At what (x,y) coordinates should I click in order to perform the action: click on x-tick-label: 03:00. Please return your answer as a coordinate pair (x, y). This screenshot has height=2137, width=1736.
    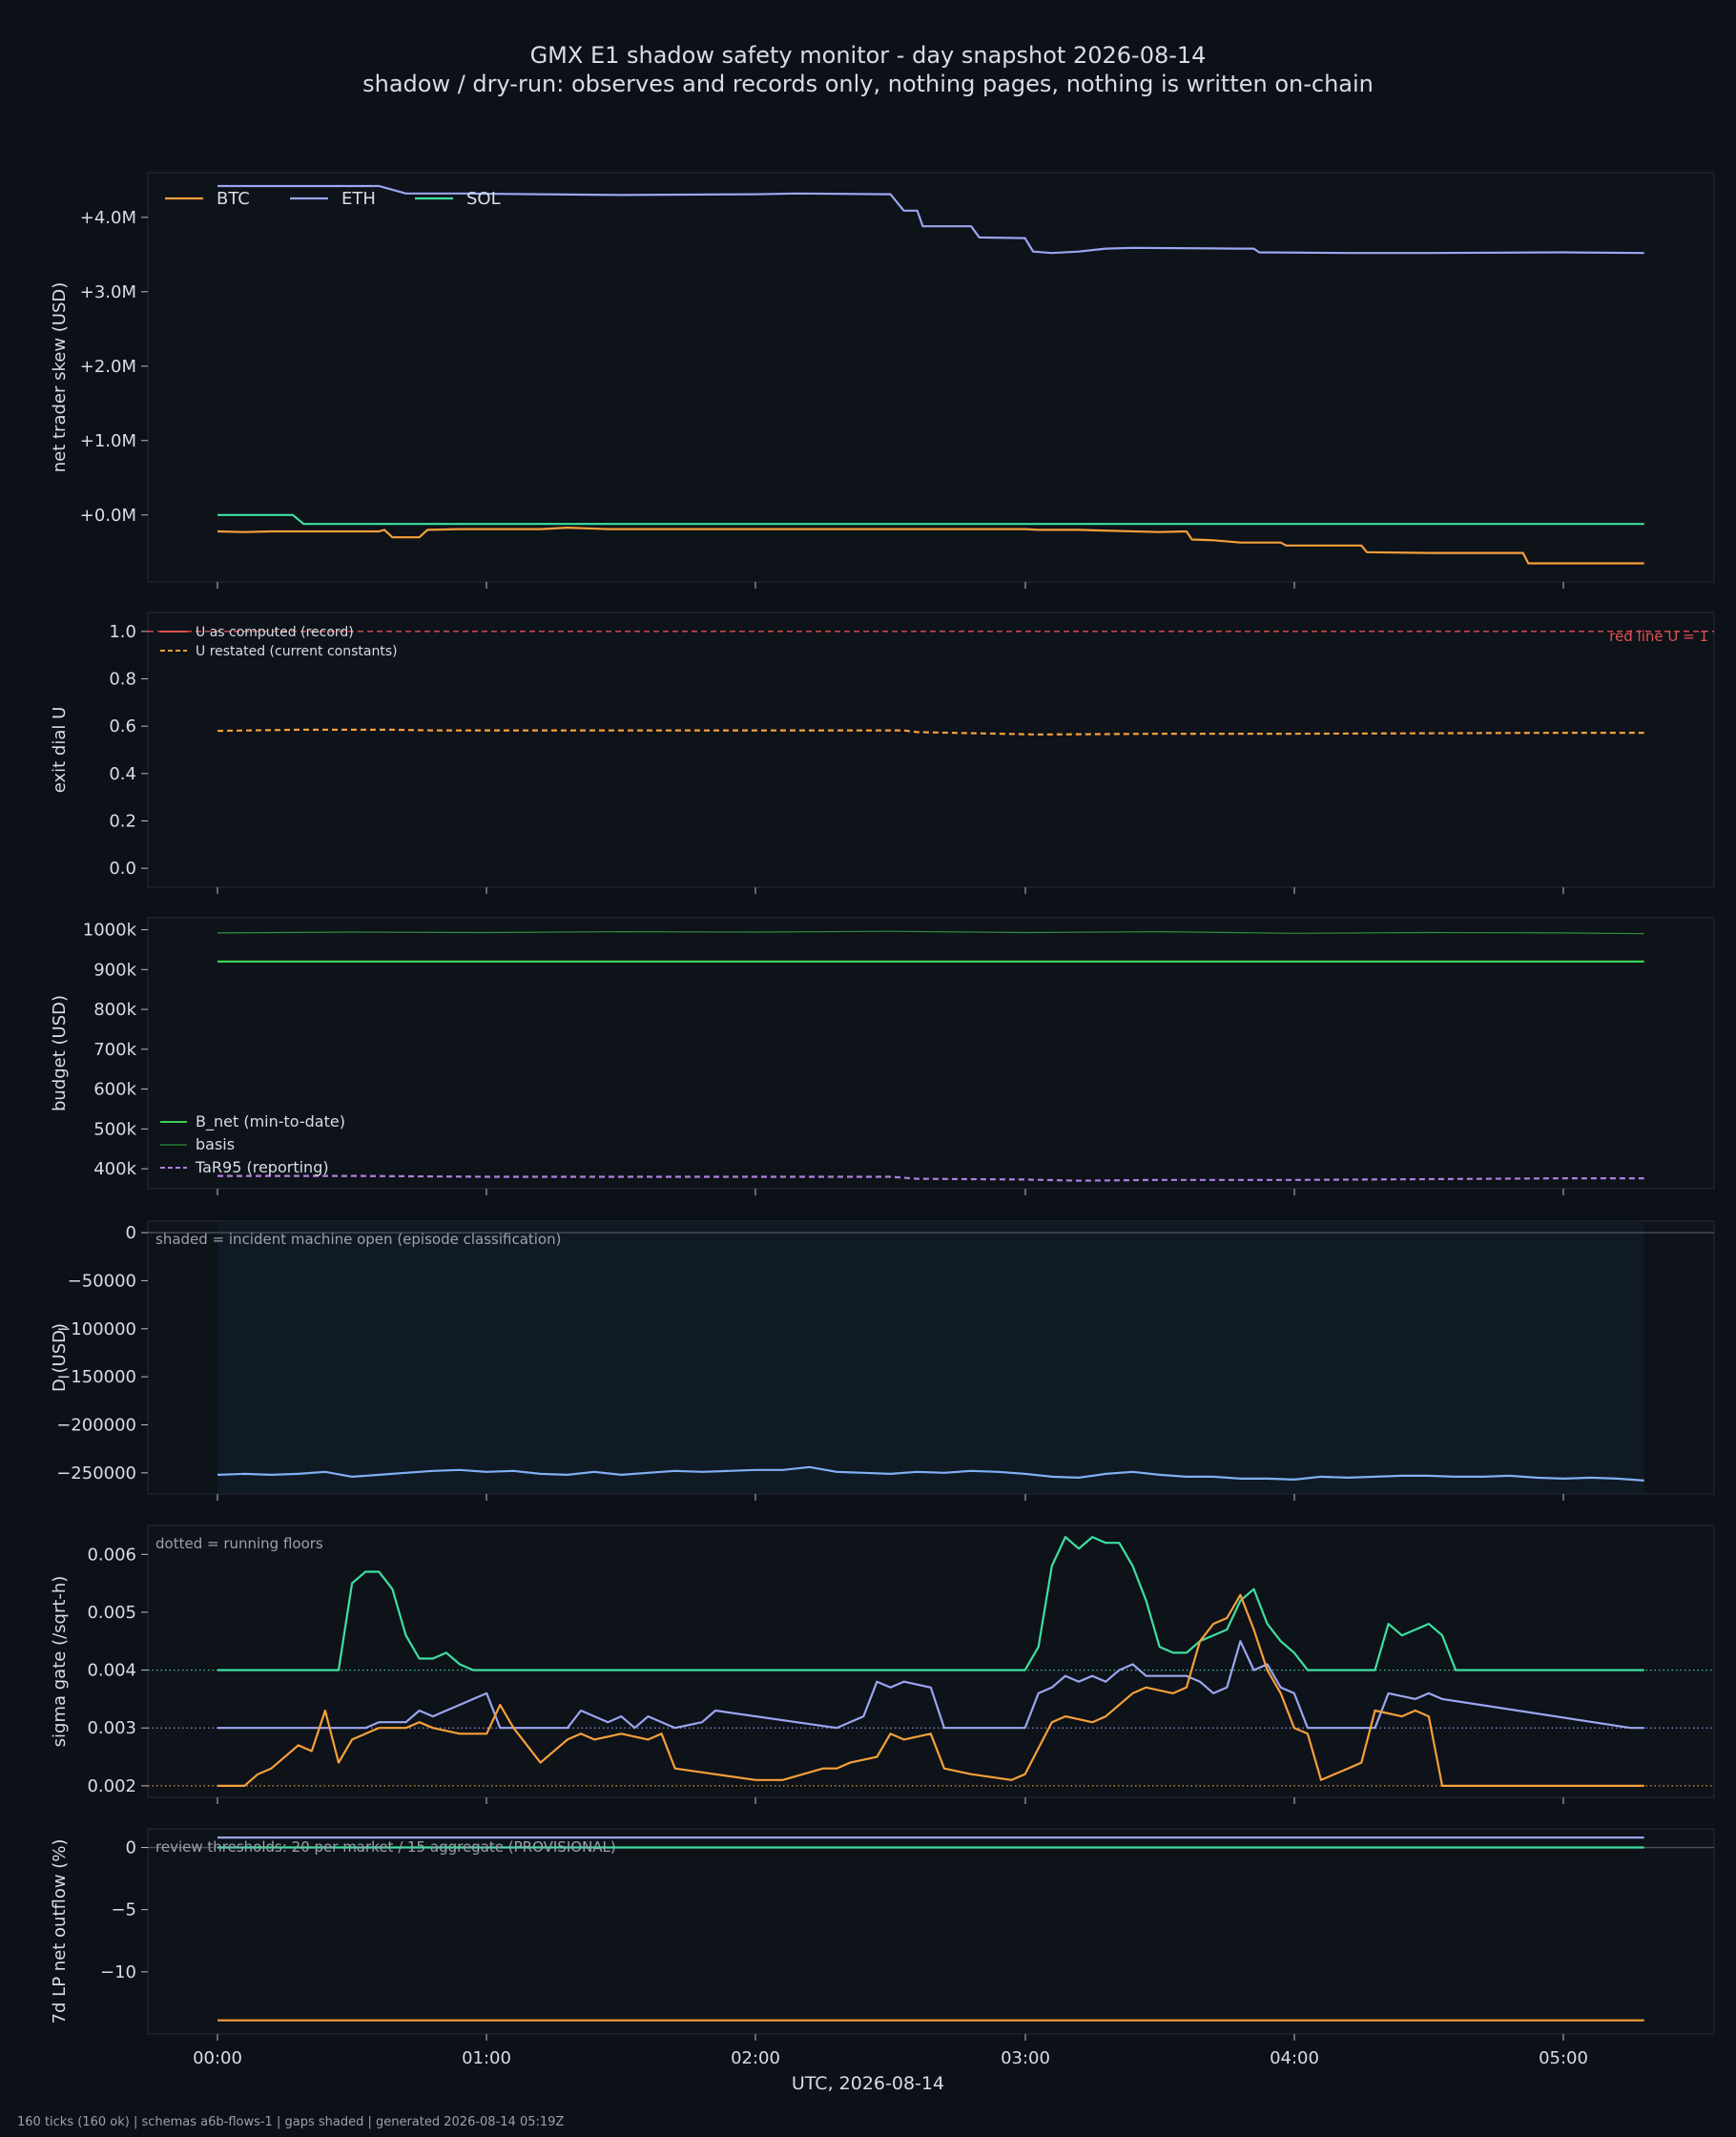
    Looking at the image, I should click on (1025, 2058).